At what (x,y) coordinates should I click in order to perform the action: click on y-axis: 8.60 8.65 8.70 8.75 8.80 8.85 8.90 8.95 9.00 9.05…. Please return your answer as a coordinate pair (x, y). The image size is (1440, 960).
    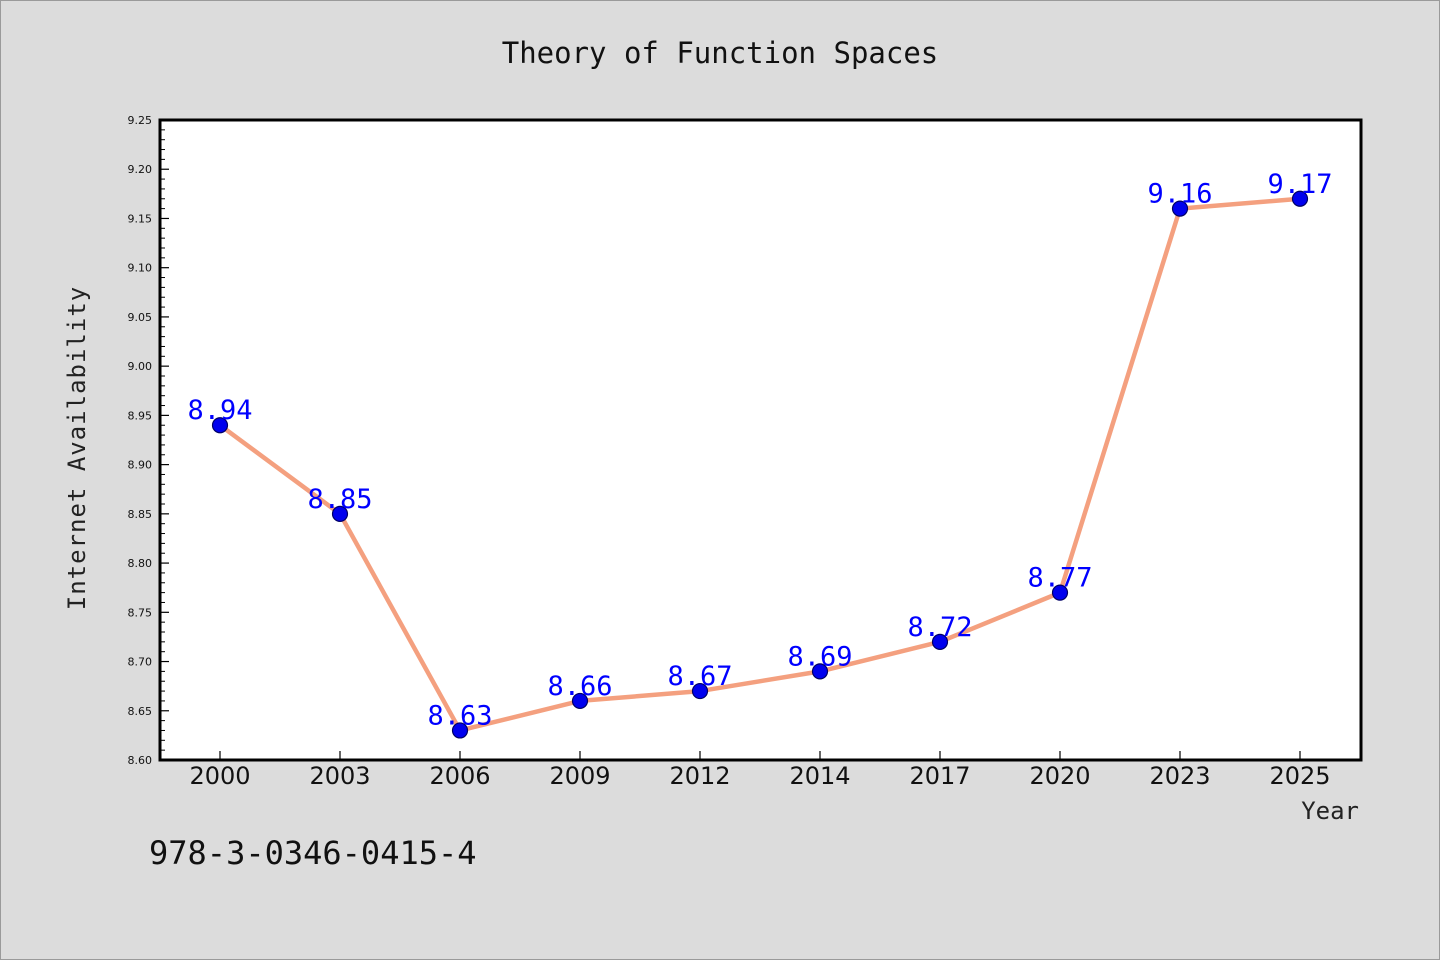
    Looking at the image, I should click on (148, 440).